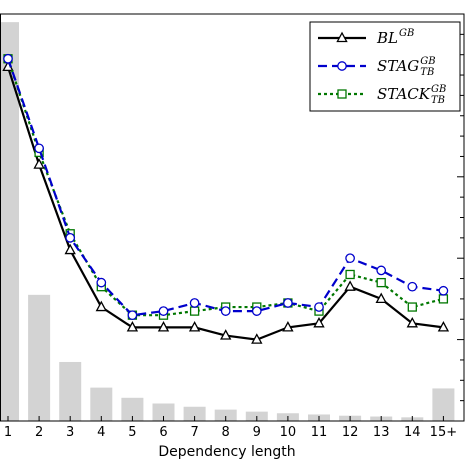 This screenshot has width=474, height=474. I want to click on legend-label: STACK, so click(404, 94).